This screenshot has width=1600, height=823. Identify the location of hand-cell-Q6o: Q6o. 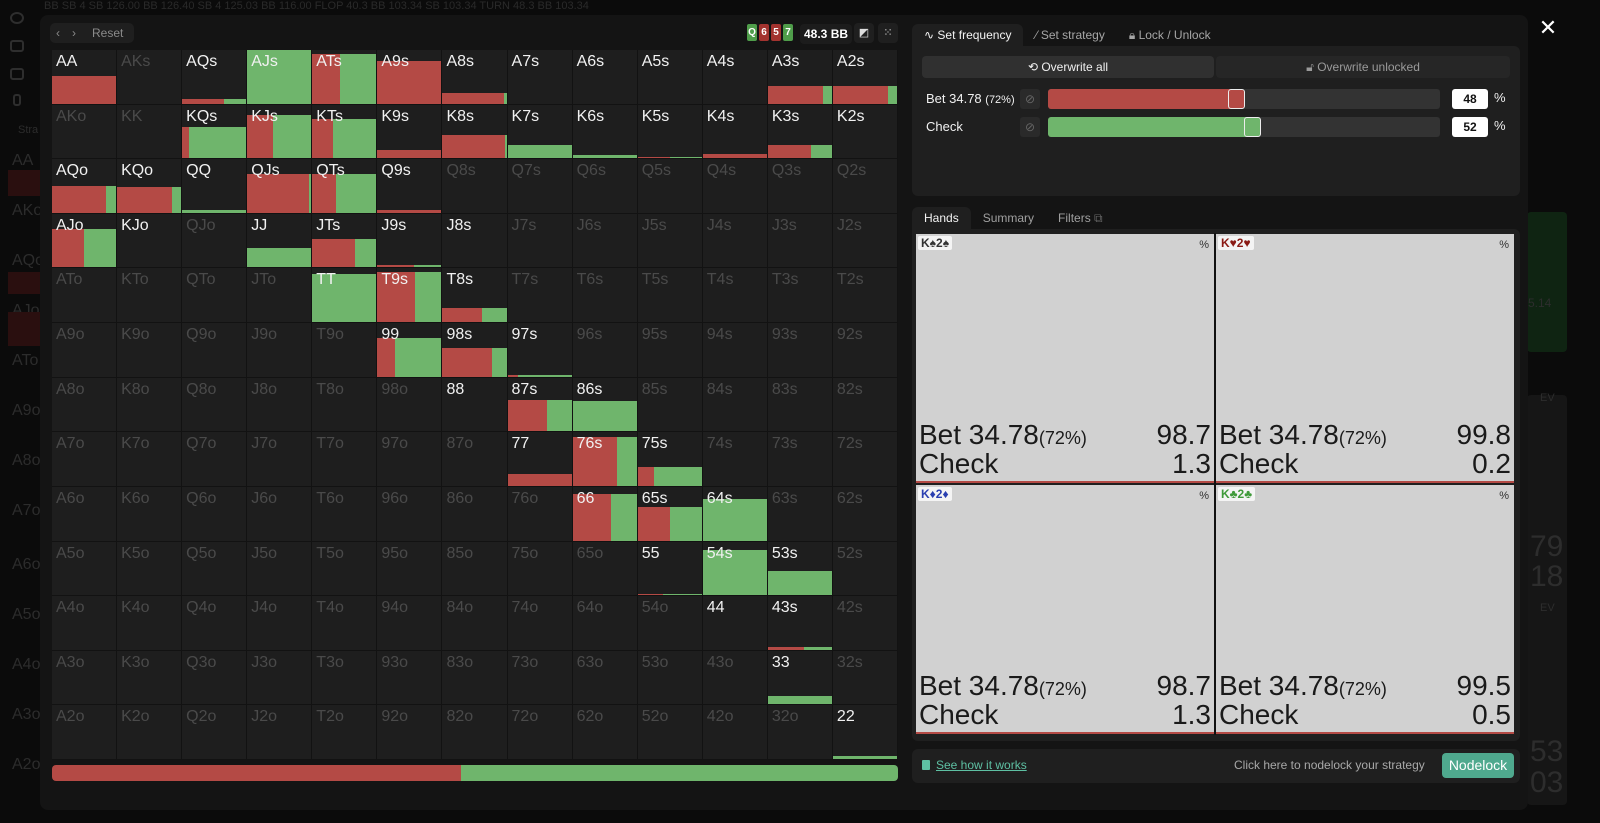
(215, 514).